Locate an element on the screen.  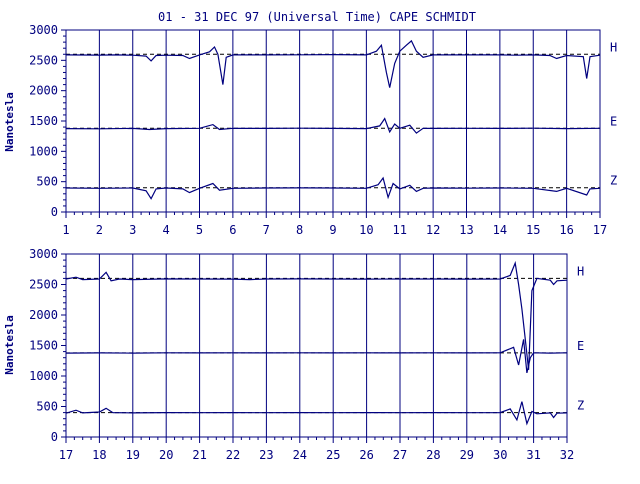
x-tick-label: 10 is located at coordinates (366, 230).